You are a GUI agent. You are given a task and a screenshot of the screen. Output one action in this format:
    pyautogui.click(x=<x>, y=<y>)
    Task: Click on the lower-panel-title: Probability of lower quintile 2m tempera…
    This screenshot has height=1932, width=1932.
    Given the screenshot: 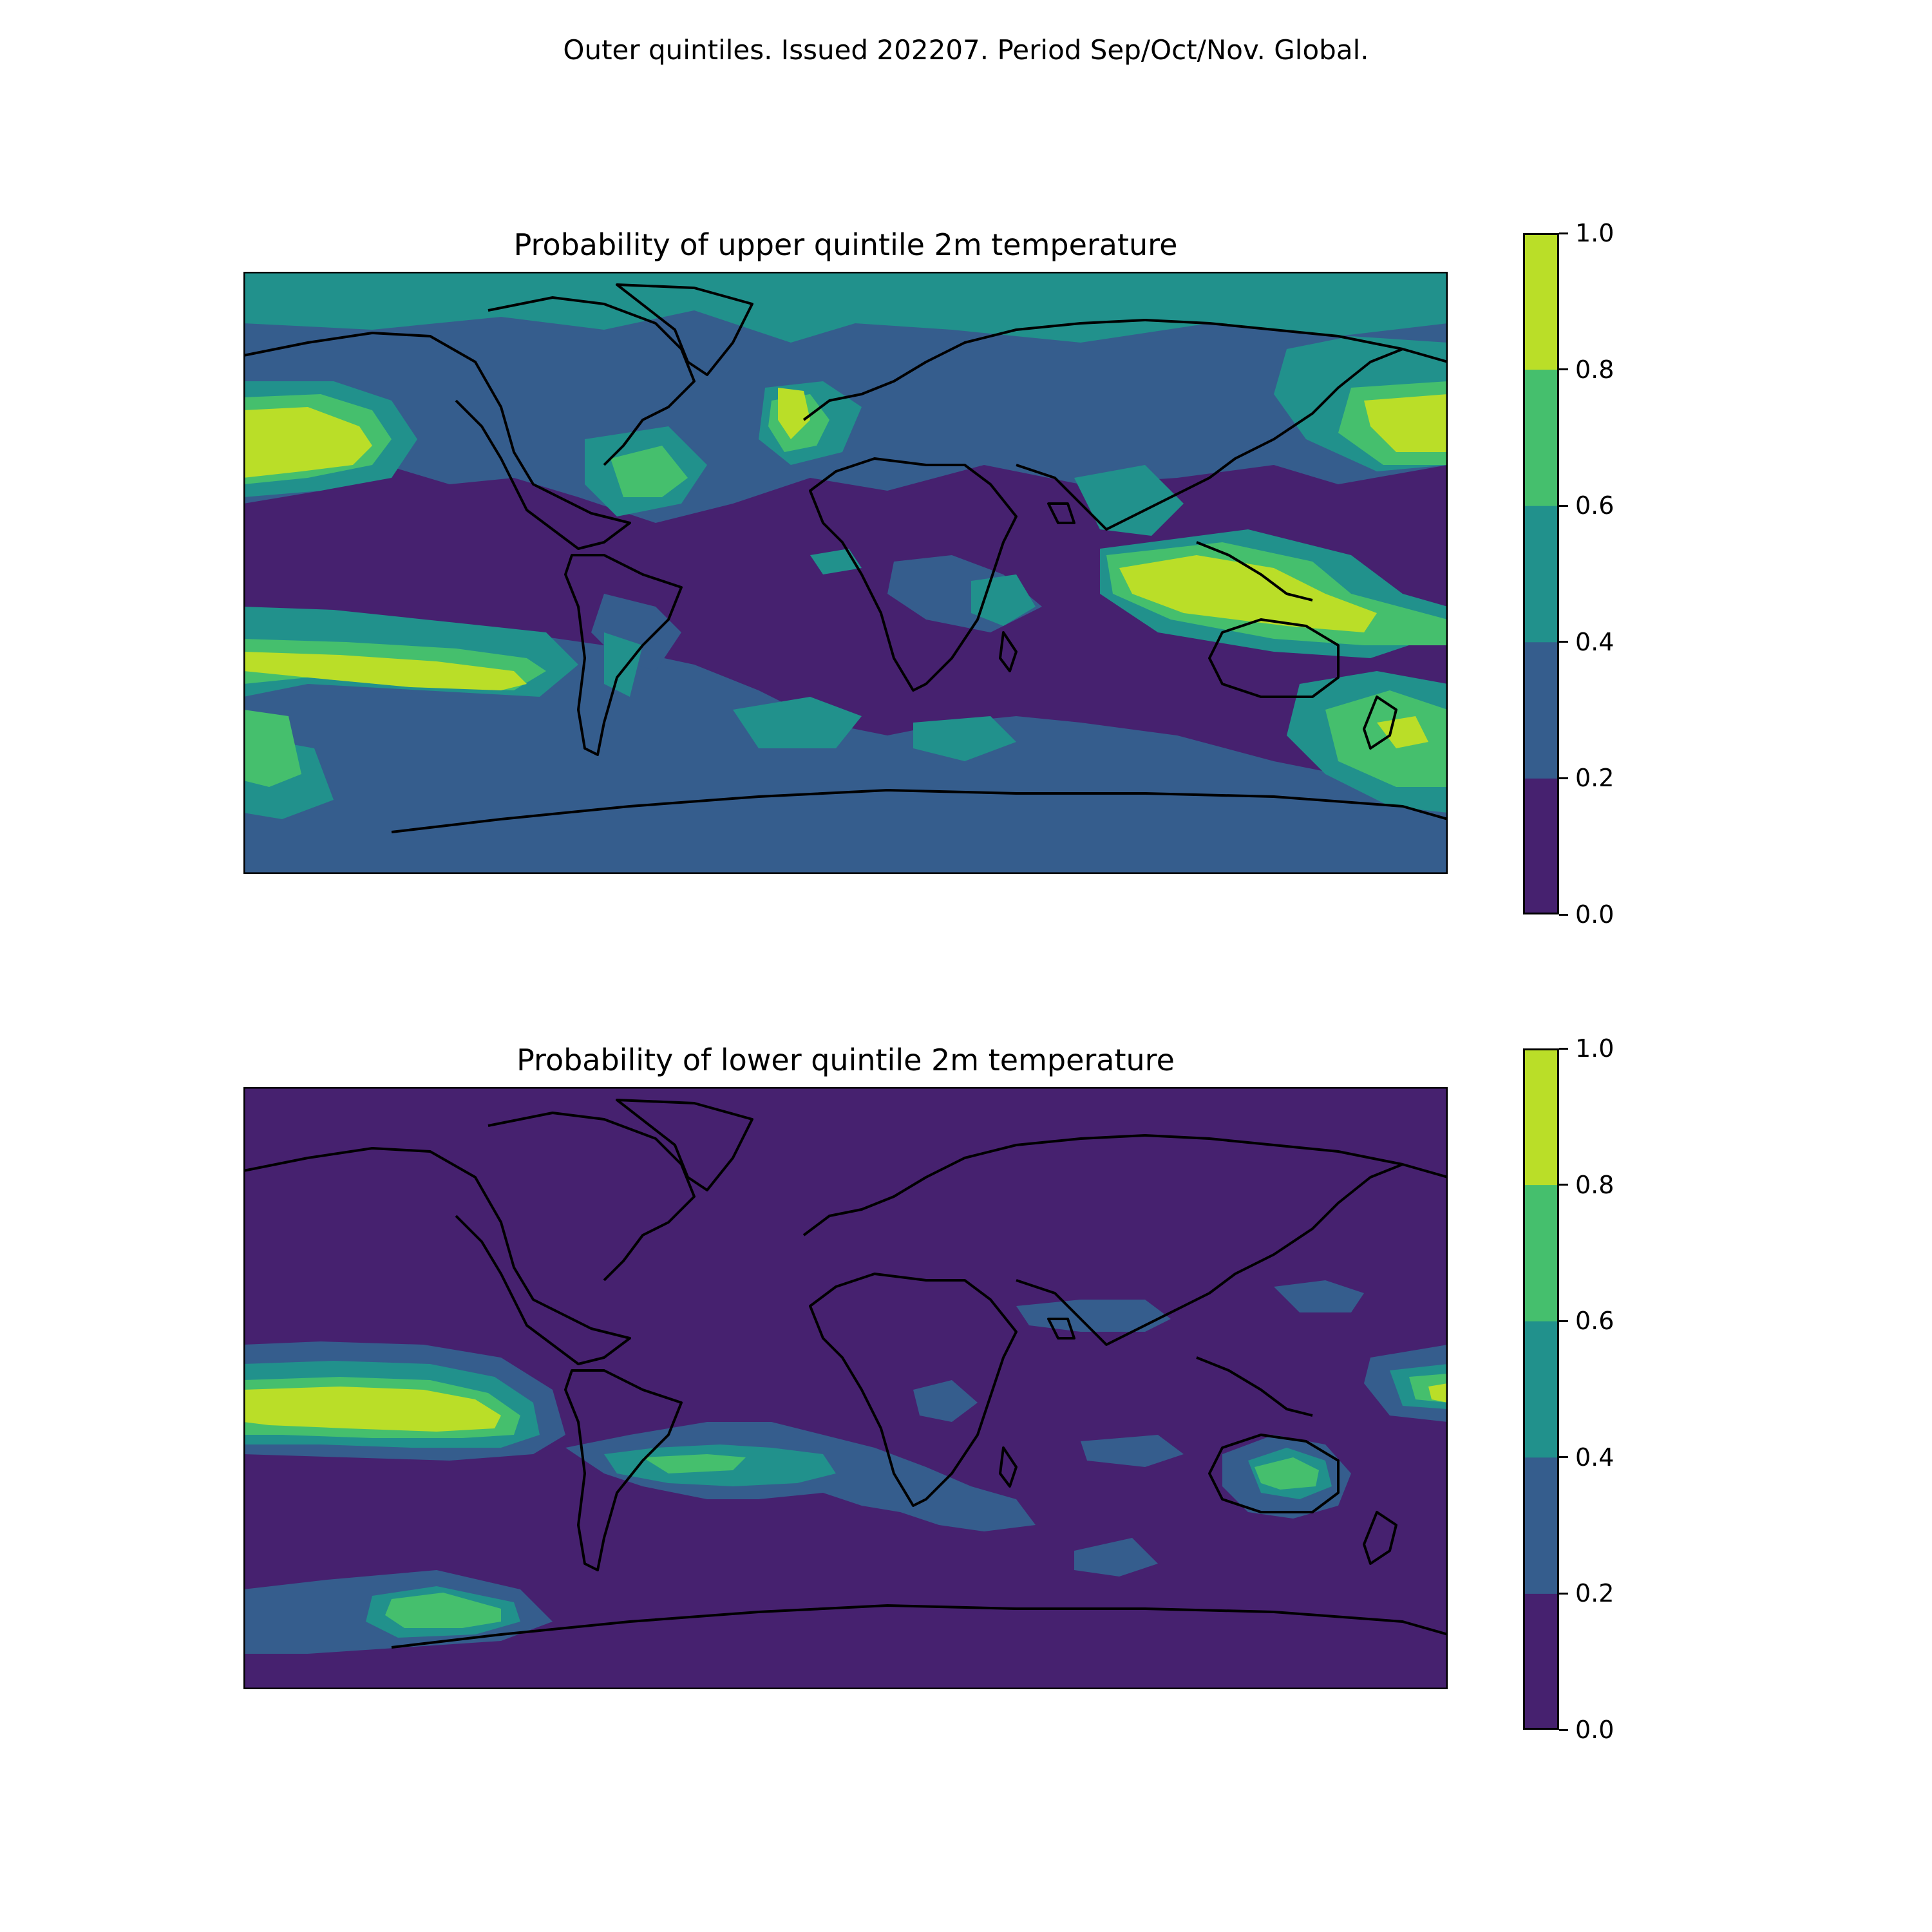 What is the action you would take?
    pyautogui.click(x=846, y=1060)
    